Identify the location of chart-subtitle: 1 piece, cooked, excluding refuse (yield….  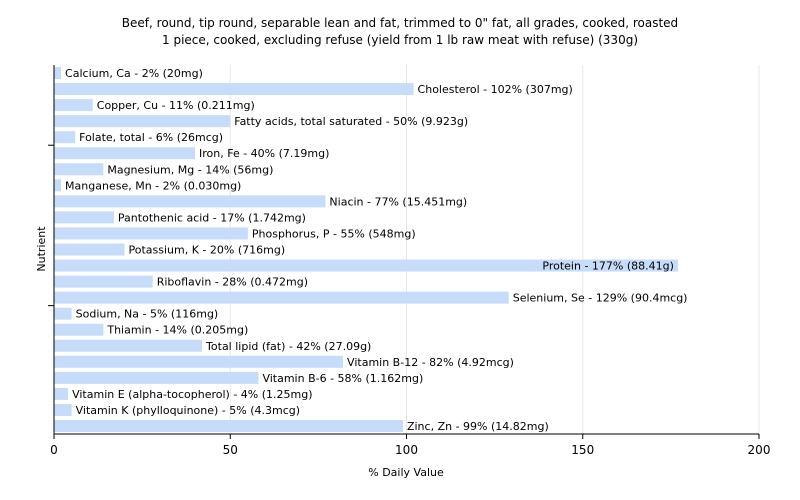
(400, 40).